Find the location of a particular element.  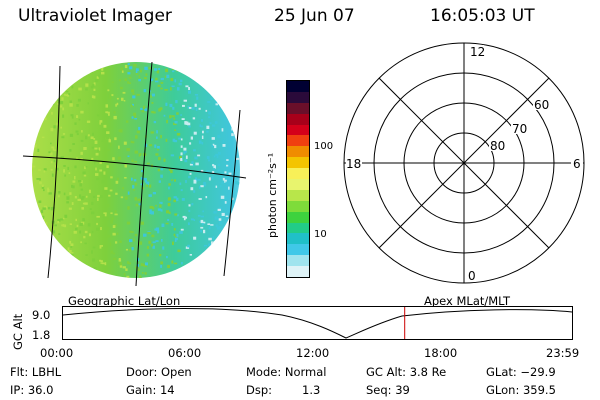

altitude-ylabel: GC Alt is located at coordinates (18, 331).